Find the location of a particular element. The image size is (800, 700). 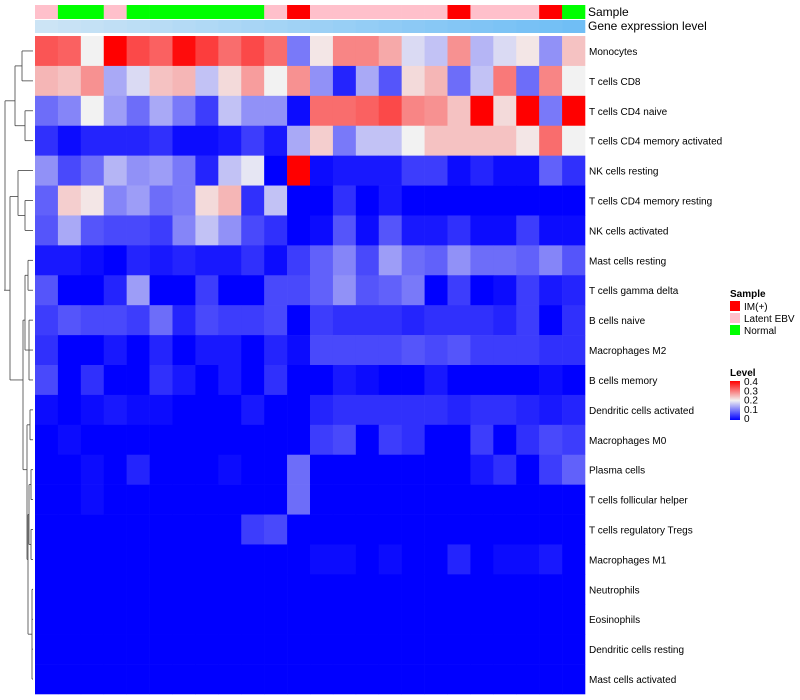

legend-sample-swatch is located at coordinates (735, 318).